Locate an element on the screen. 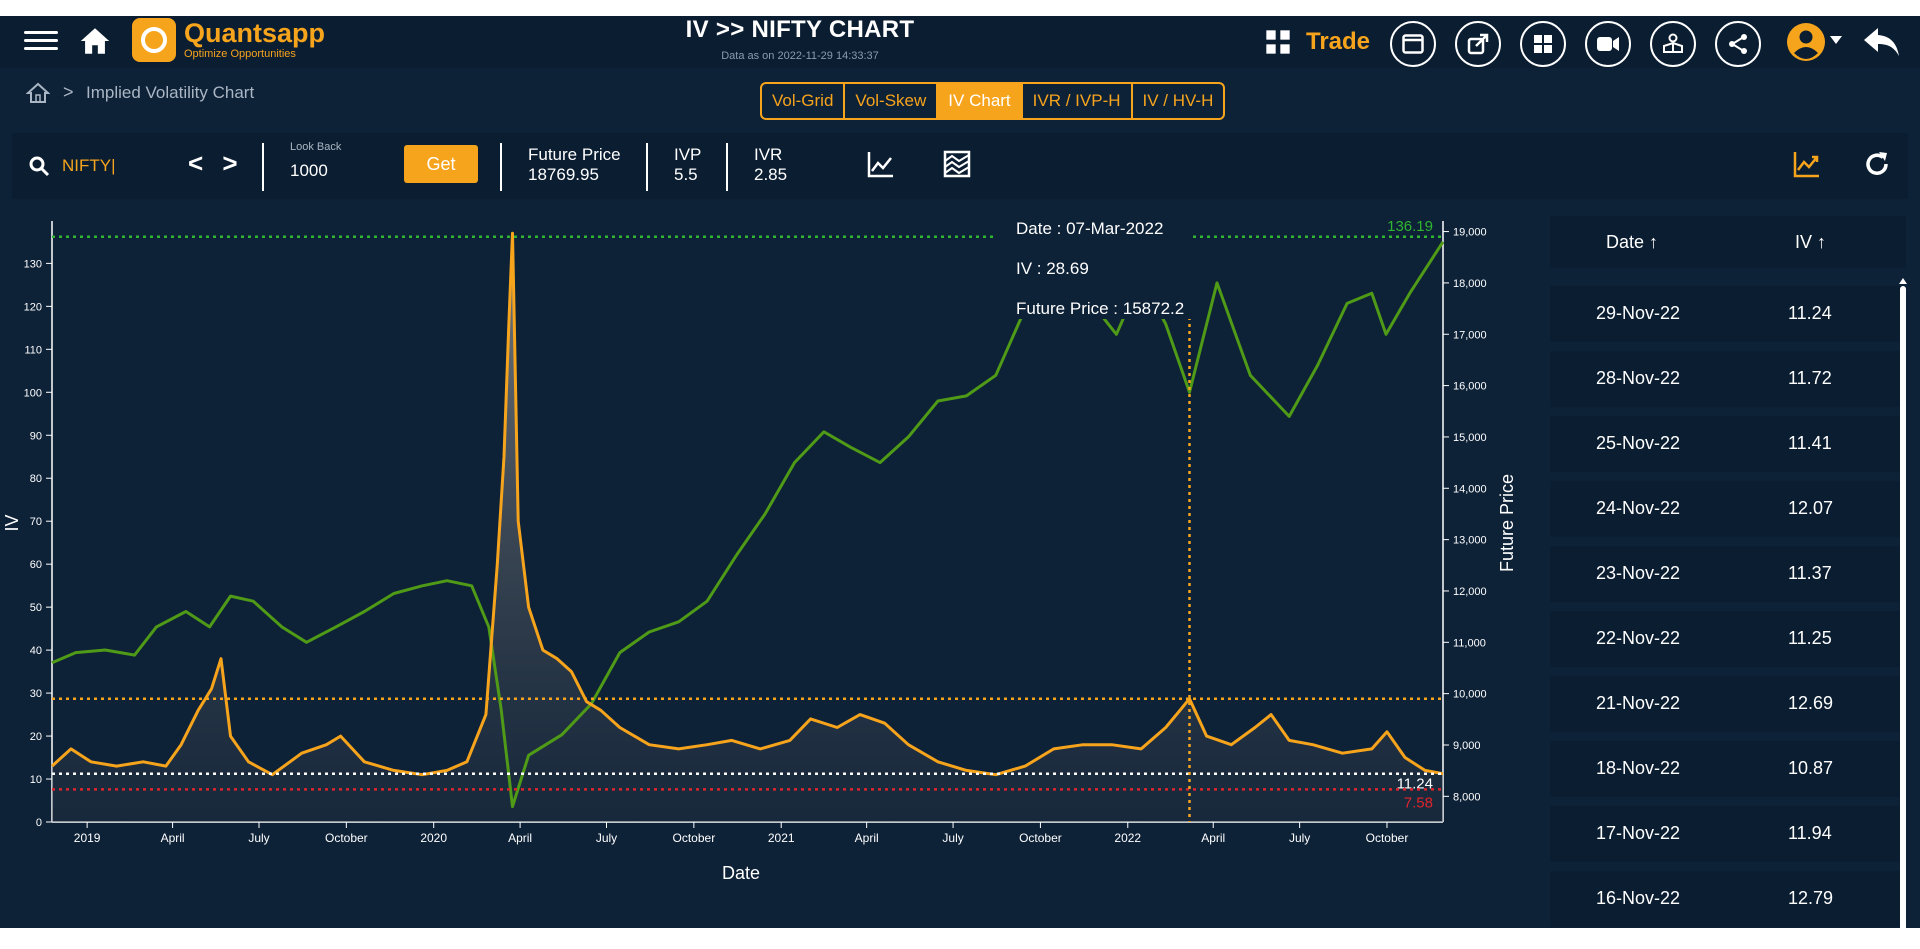 The image size is (1920, 949). iv-column-header: IV ↑ is located at coordinates (1811, 241).